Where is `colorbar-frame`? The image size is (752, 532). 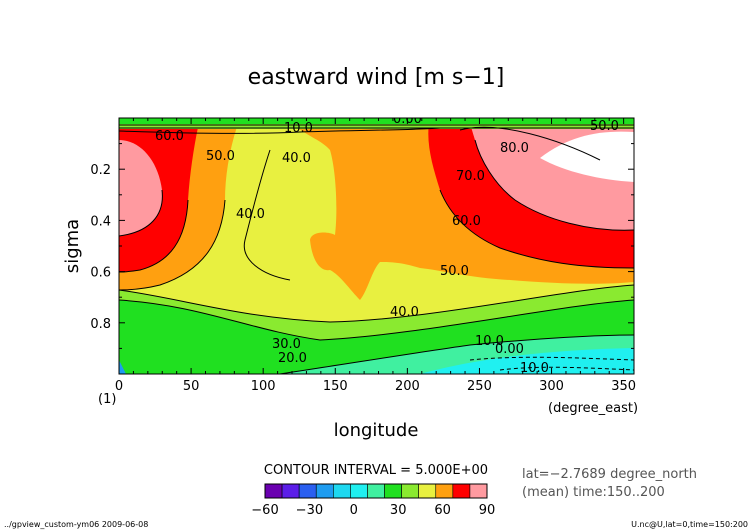
colorbar-frame is located at coordinates (376, 491).